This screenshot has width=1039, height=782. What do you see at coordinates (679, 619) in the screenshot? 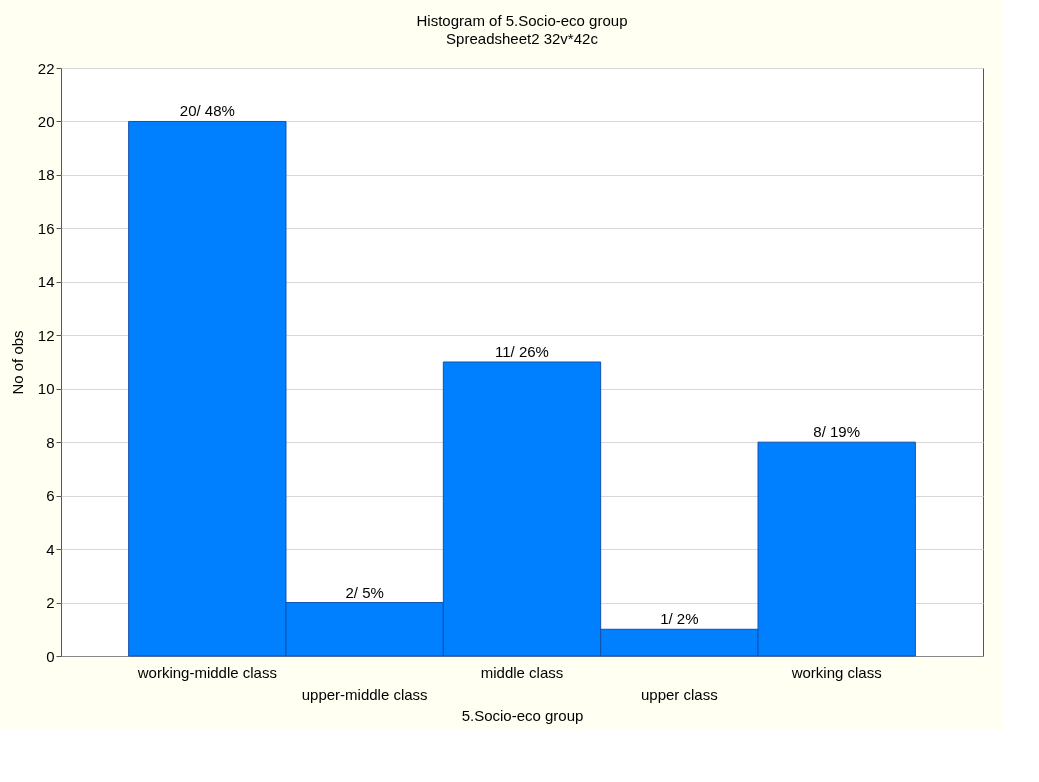
I see `data-label: 1/ 2%` at bounding box center [679, 619].